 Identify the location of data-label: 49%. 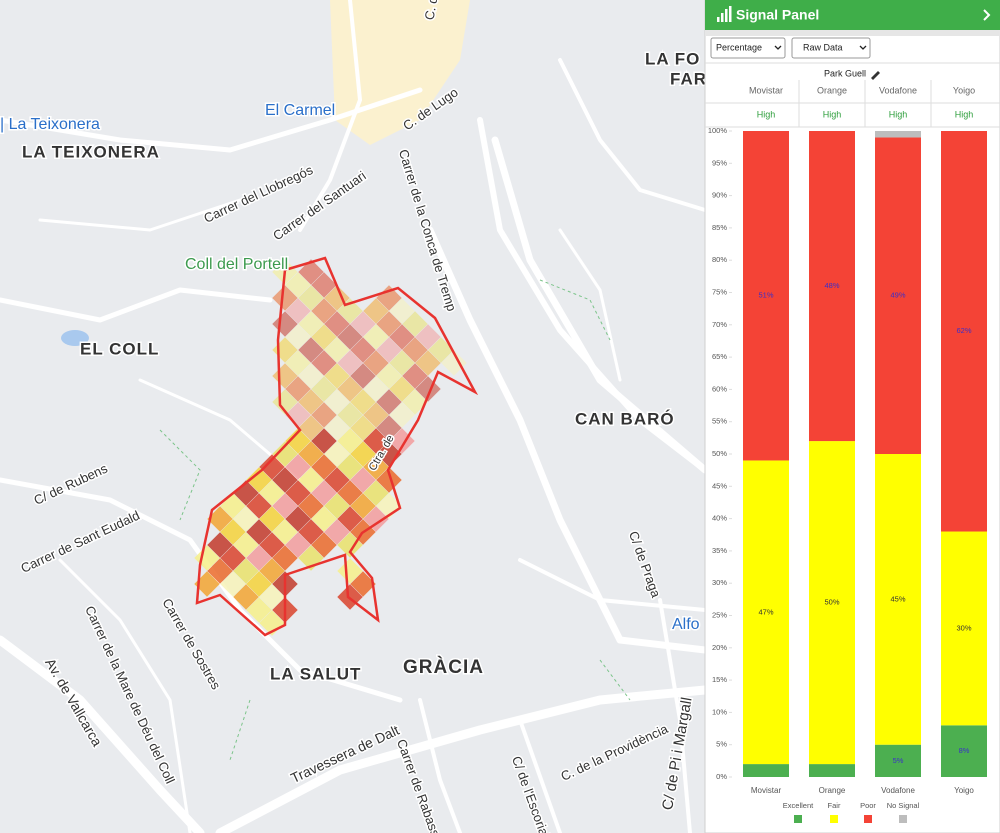
(897, 295).